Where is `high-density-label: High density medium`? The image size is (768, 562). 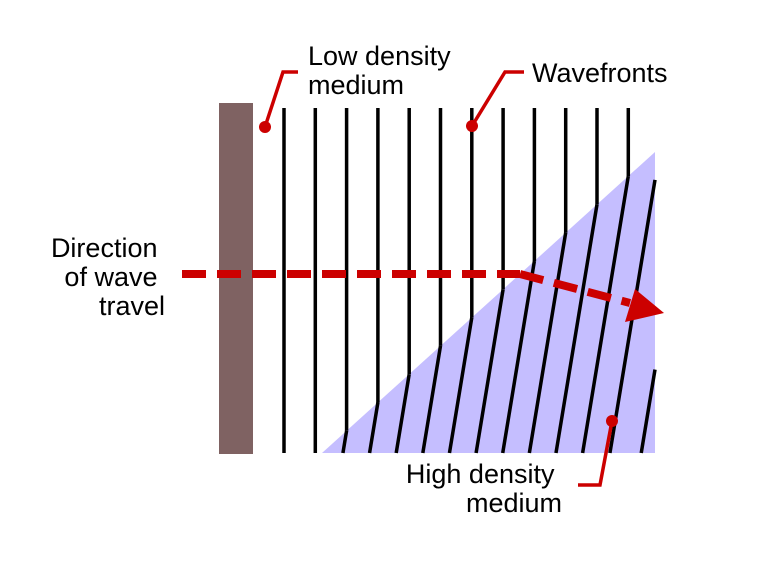 high-density-label: High density medium is located at coordinates (484, 488).